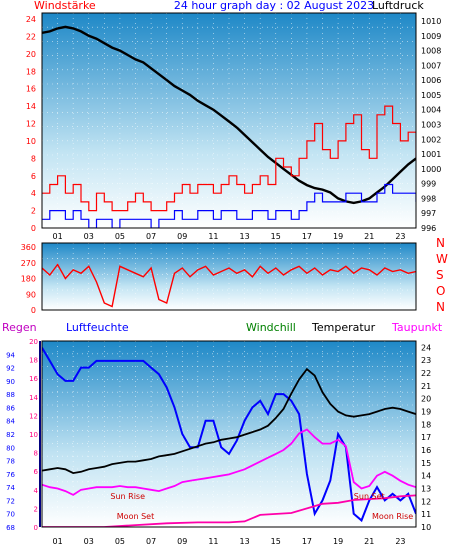 The height and width of the screenshot is (550, 462). What do you see at coordinates (31, 294) in the screenshot?
I see `direction-axis-tick: 90` at bounding box center [31, 294].